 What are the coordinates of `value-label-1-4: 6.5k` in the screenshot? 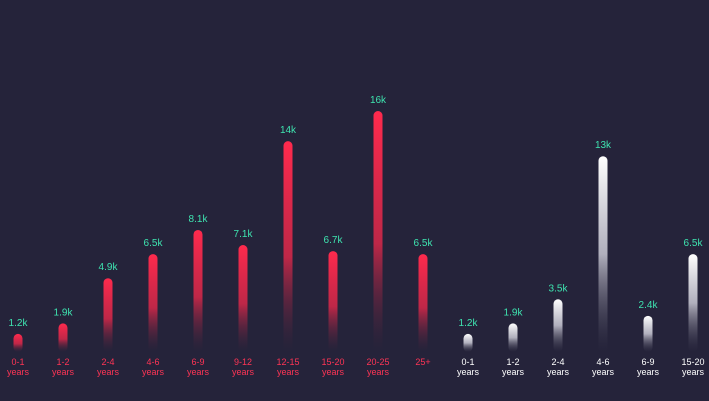 It's located at (154, 243).